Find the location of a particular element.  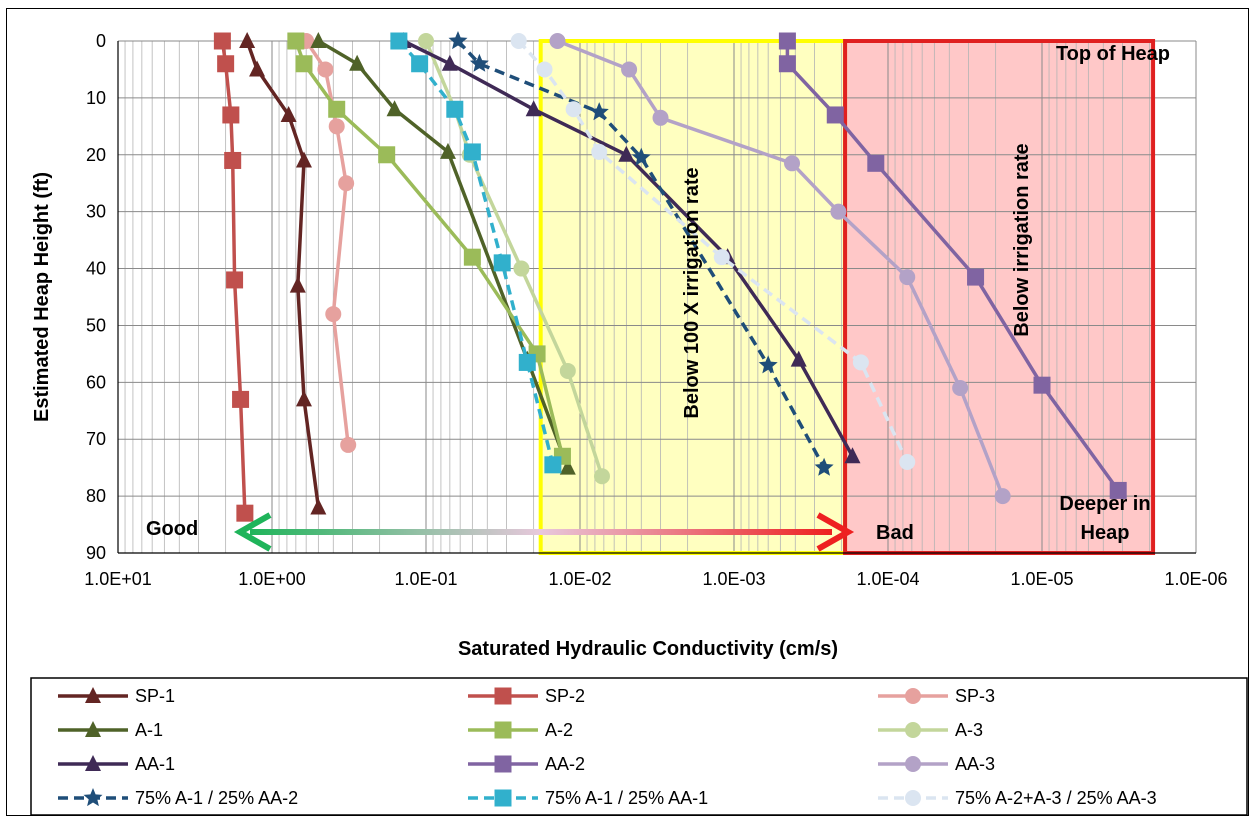

x-tick-label: 1.0E-05 is located at coordinates (1041, 579).